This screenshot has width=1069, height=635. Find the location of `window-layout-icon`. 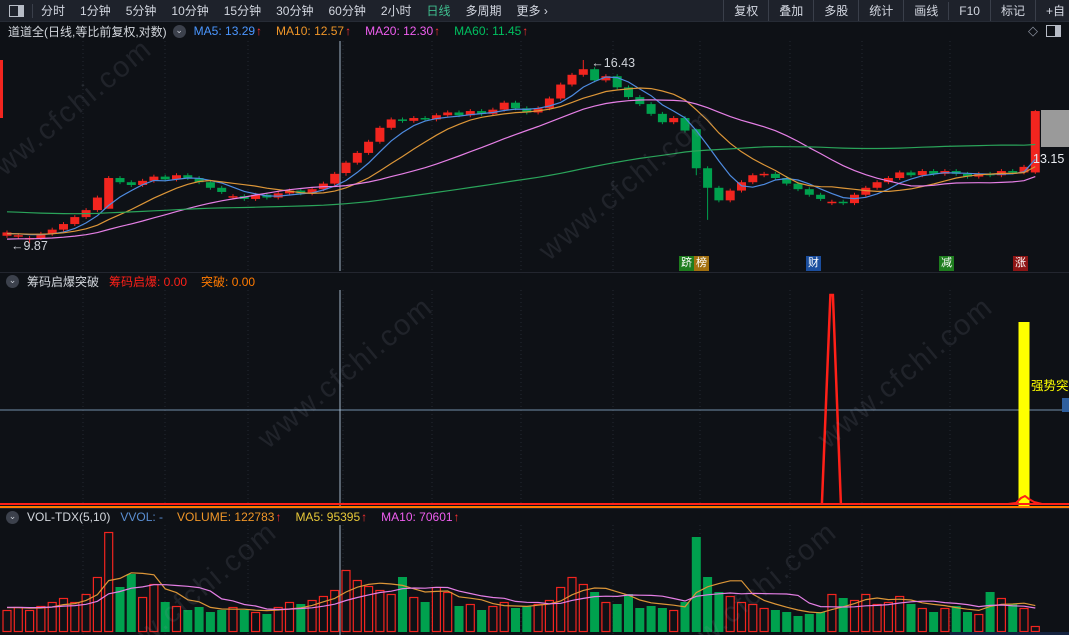

window-layout-icon is located at coordinates (16, 10).